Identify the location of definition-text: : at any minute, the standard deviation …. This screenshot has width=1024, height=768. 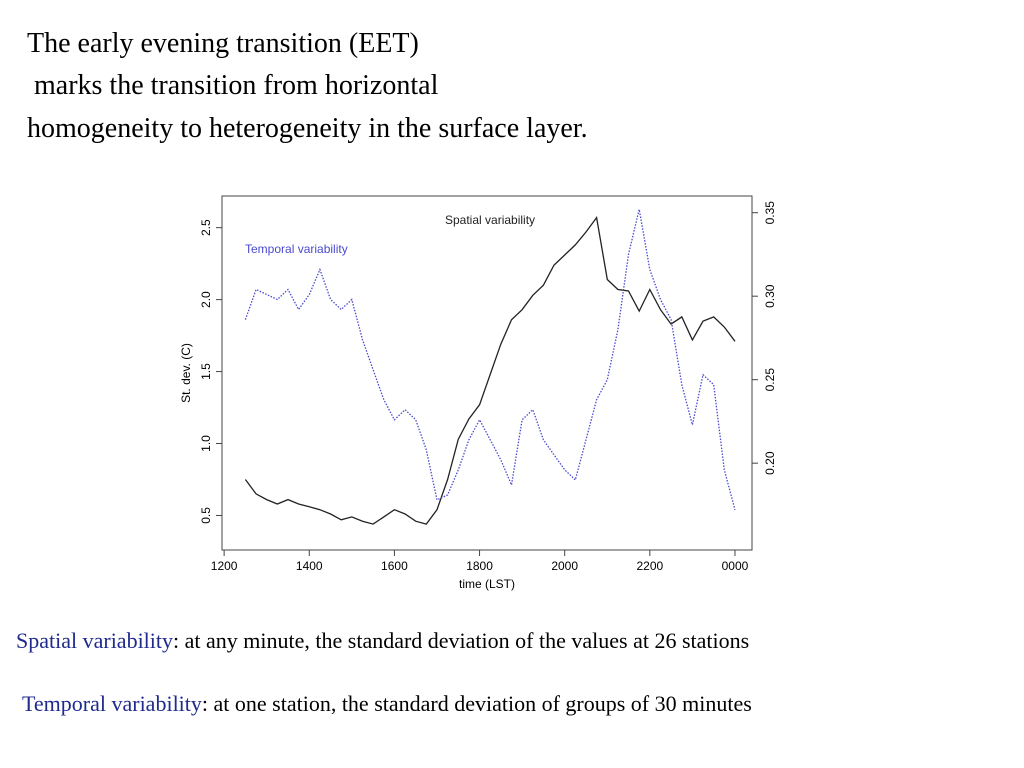
(461, 640).